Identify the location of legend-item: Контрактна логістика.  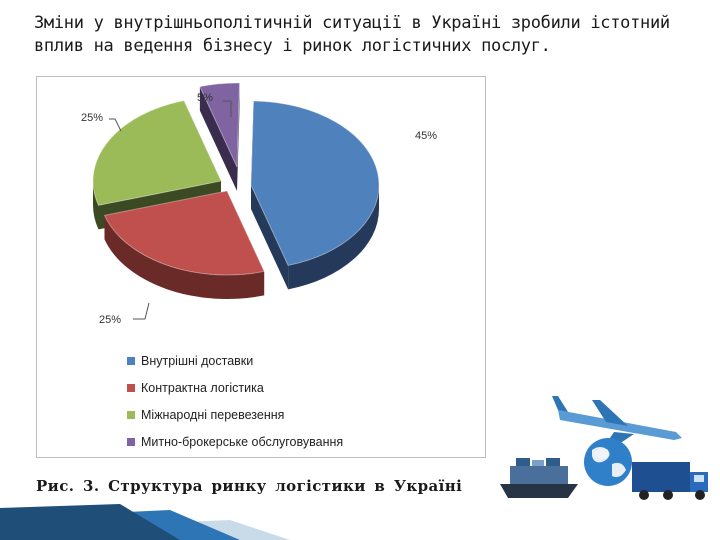
(235, 387).